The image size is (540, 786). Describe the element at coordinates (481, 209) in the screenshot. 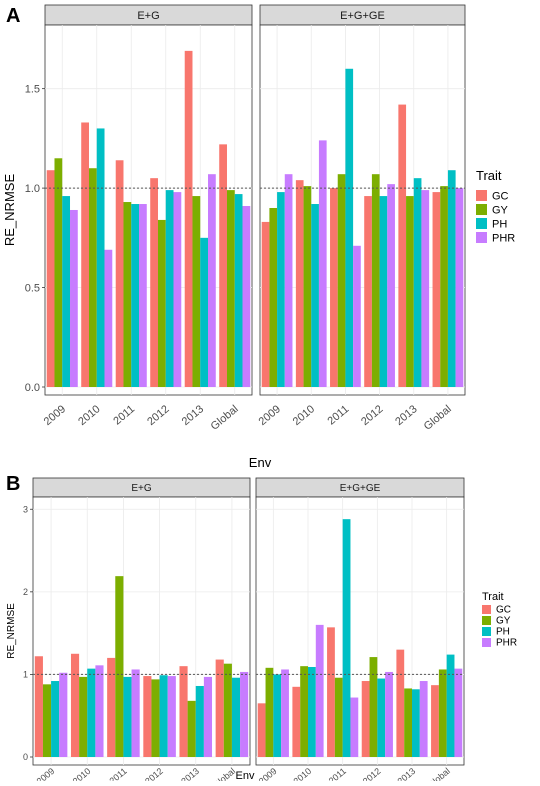

I see `legend-swatch-GY` at that location.